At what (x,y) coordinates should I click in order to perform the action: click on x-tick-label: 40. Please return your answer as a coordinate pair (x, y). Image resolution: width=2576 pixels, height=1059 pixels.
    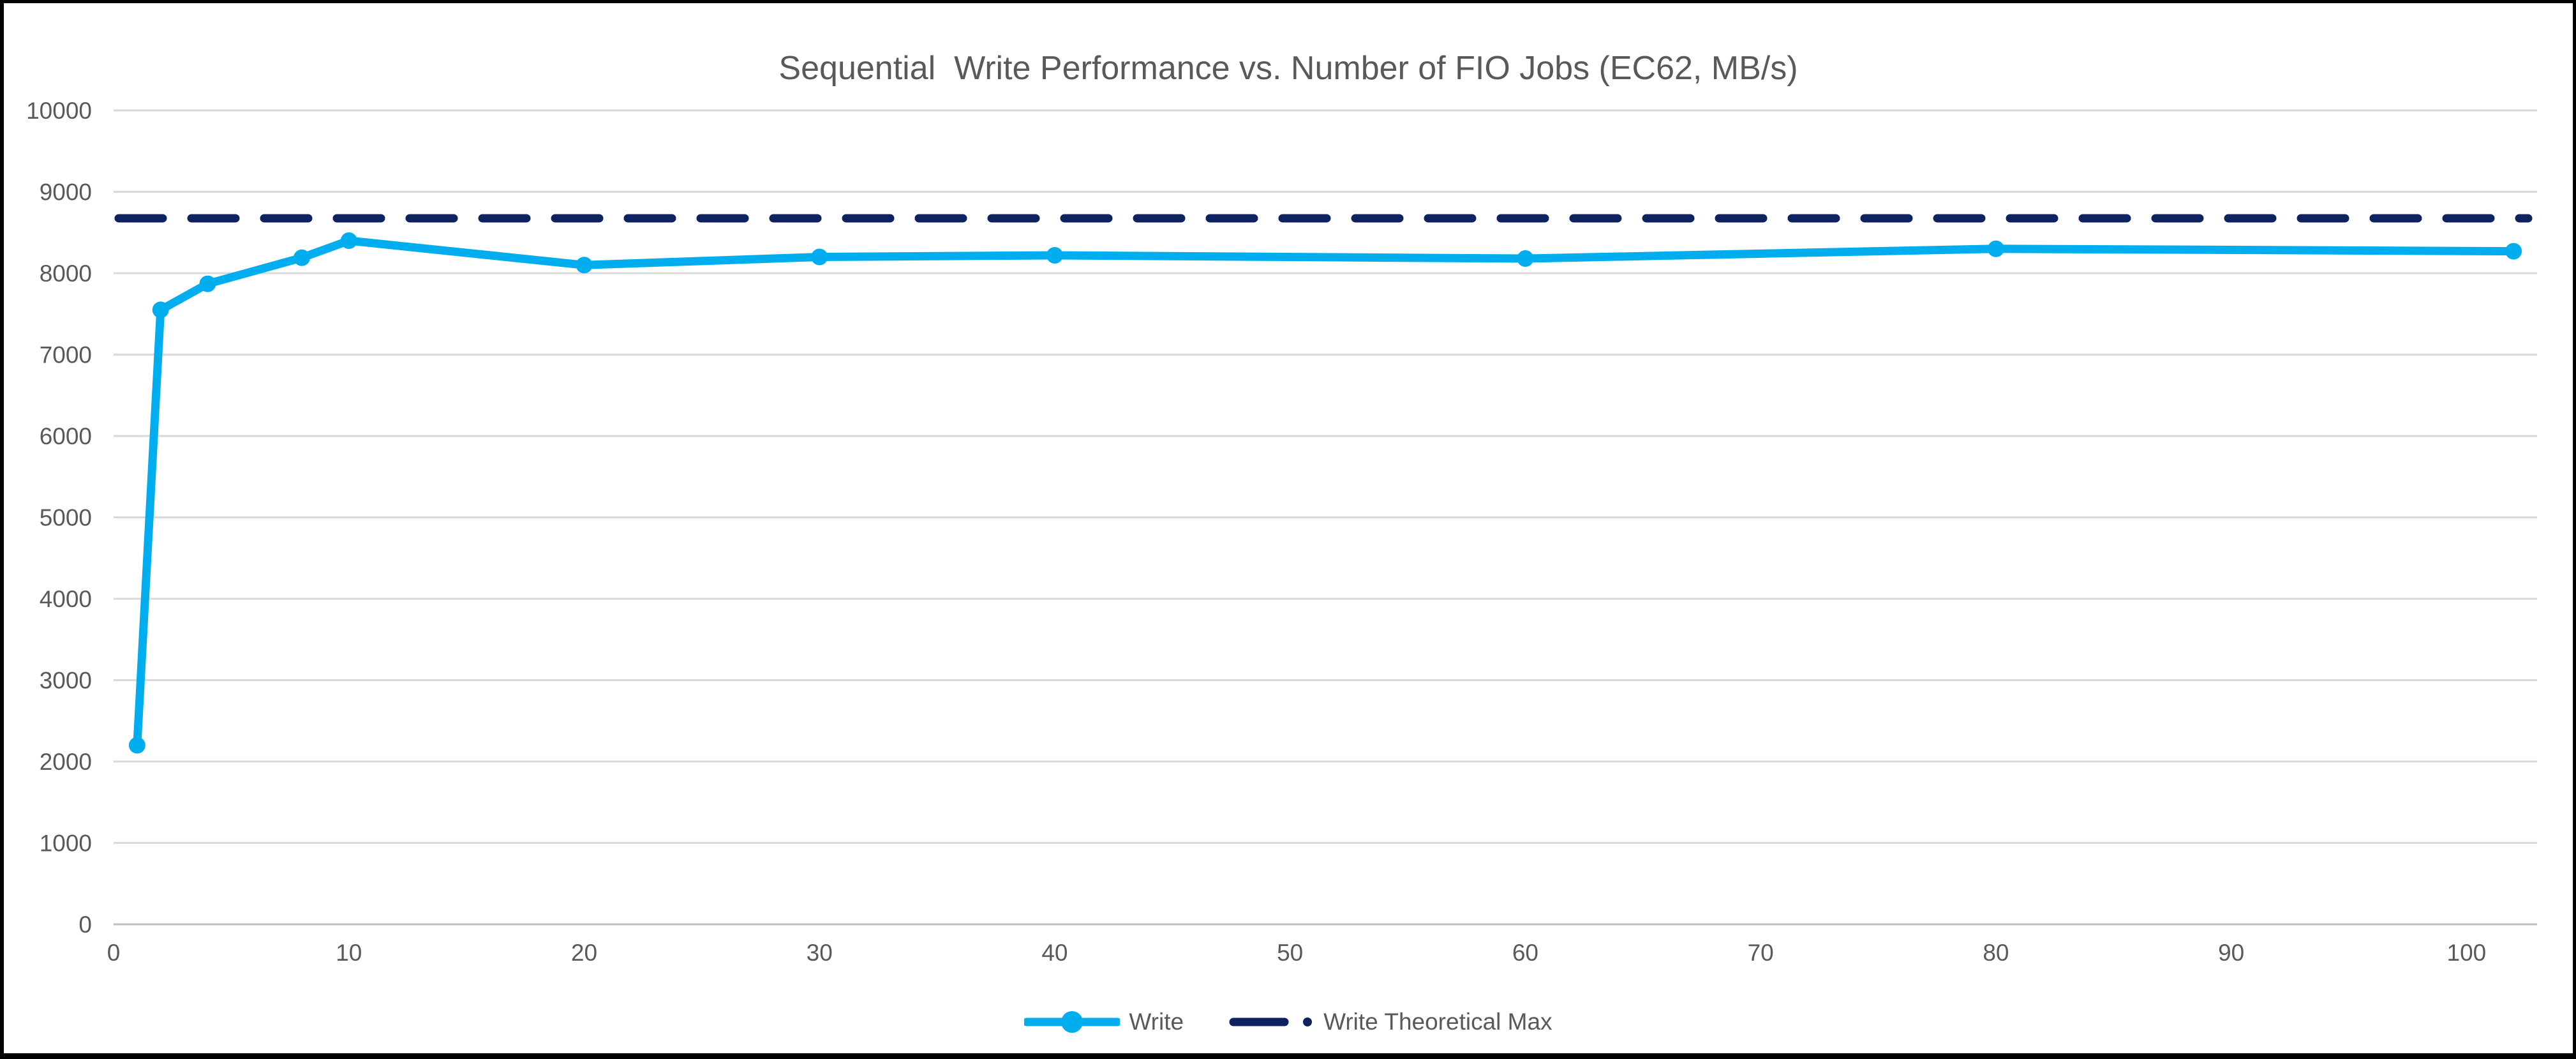
    Looking at the image, I should click on (1054, 953).